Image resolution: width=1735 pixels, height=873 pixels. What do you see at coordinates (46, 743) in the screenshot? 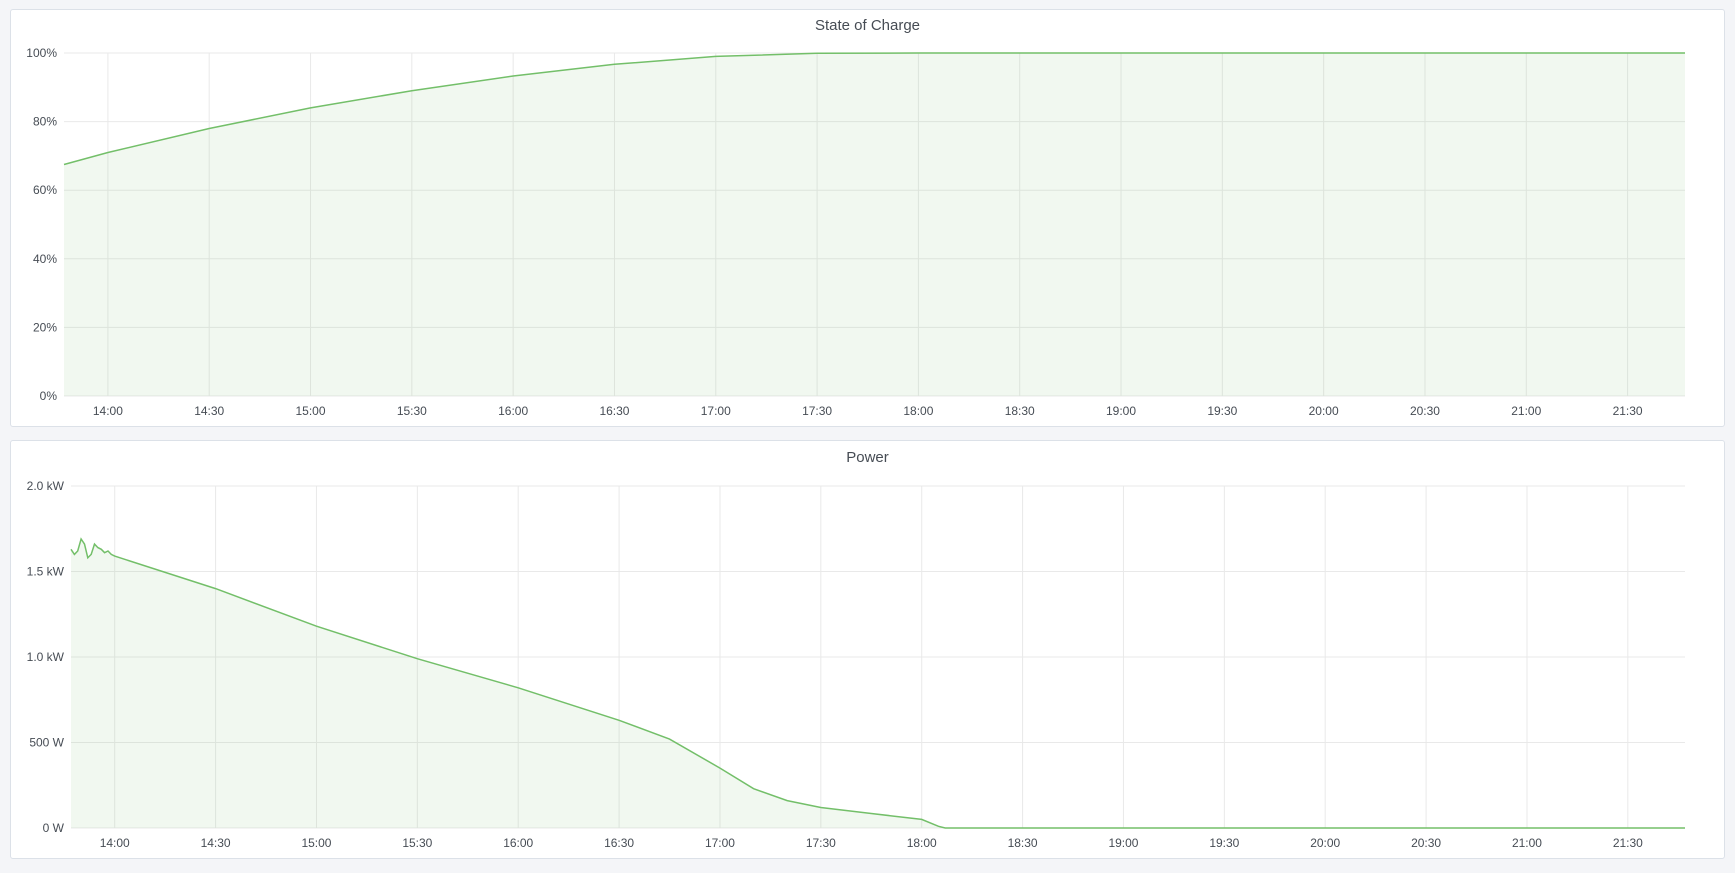
I see `y-tick-label: 500 W` at bounding box center [46, 743].